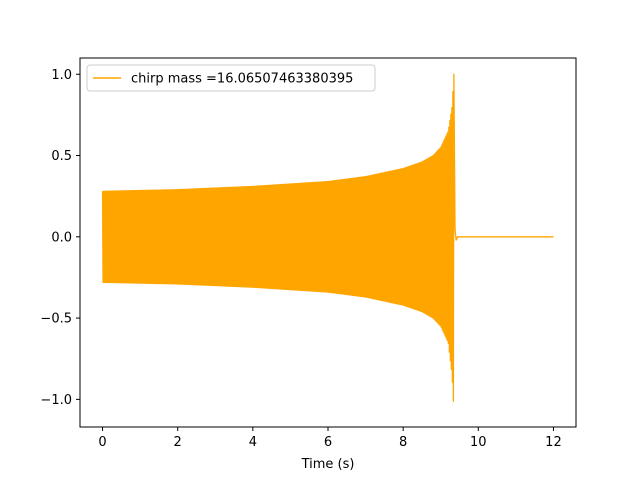  I want to click on legend-box, so click(231, 78).